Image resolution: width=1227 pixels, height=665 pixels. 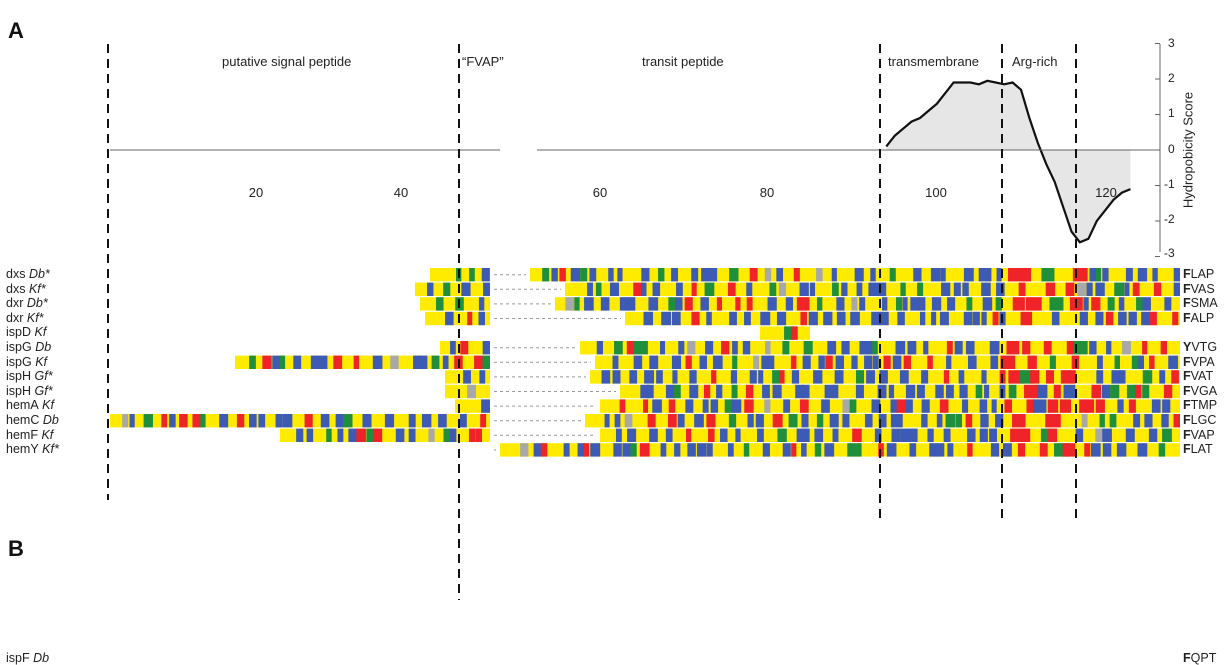 What do you see at coordinates (1169, 184) in the screenshot?
I see `y-tick-label: -1` at bounding box center [1169, 184].